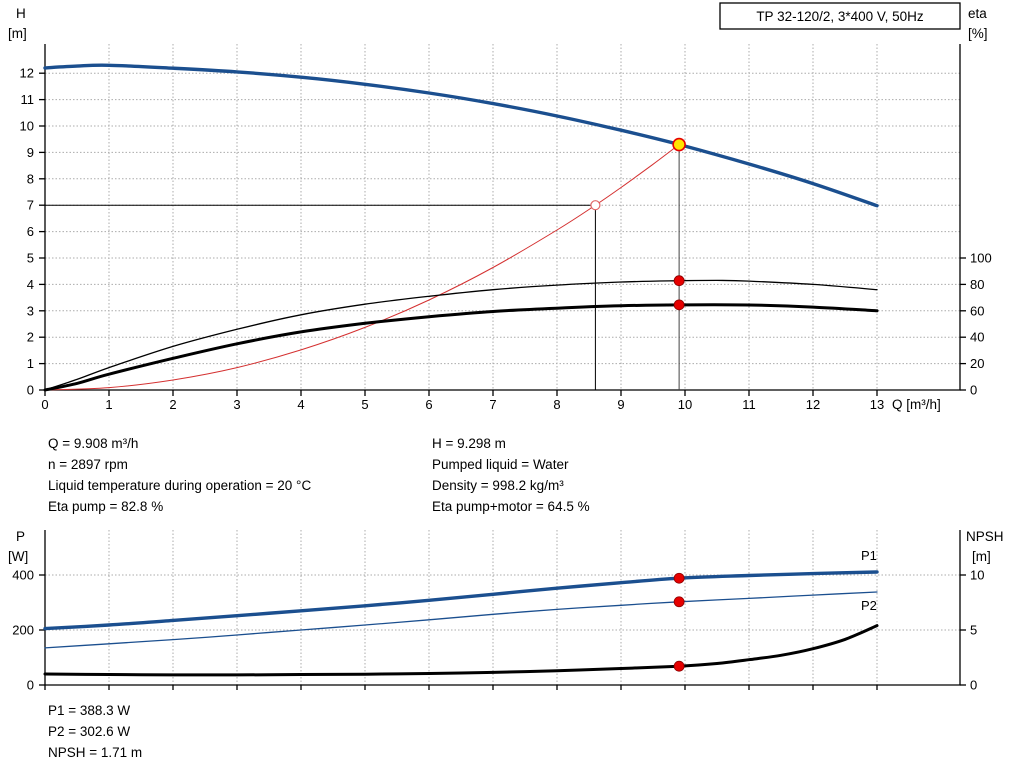 This screenshot has height=781, width=1024. I want to click on h-tick-label: 8, so click(30, 178).